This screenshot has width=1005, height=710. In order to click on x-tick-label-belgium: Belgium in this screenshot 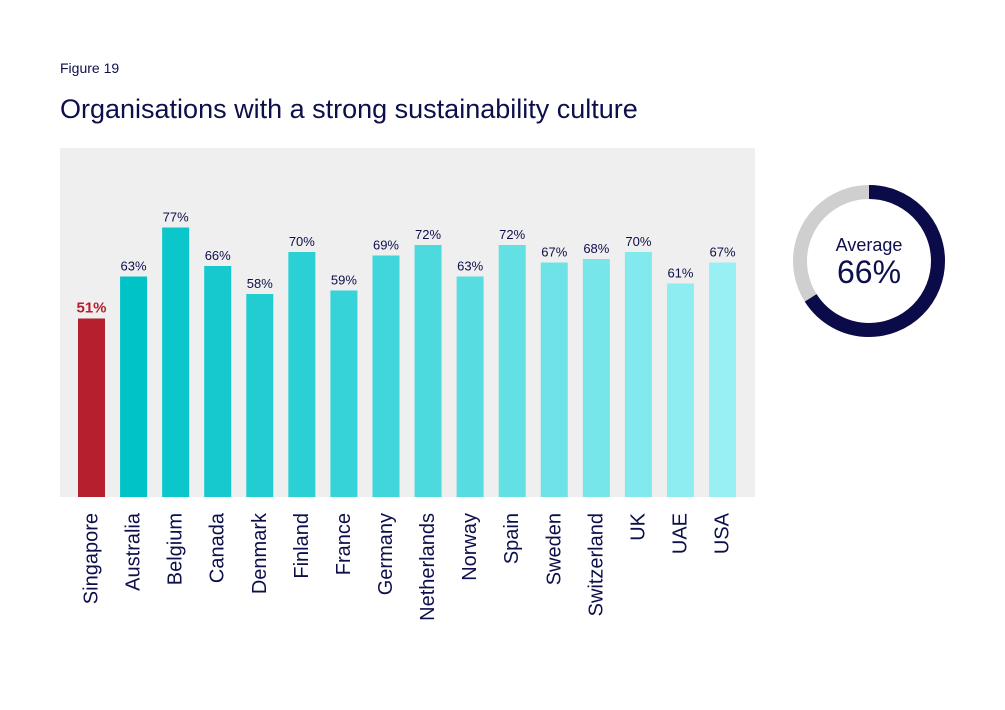, I will do `click(176, 549)`.